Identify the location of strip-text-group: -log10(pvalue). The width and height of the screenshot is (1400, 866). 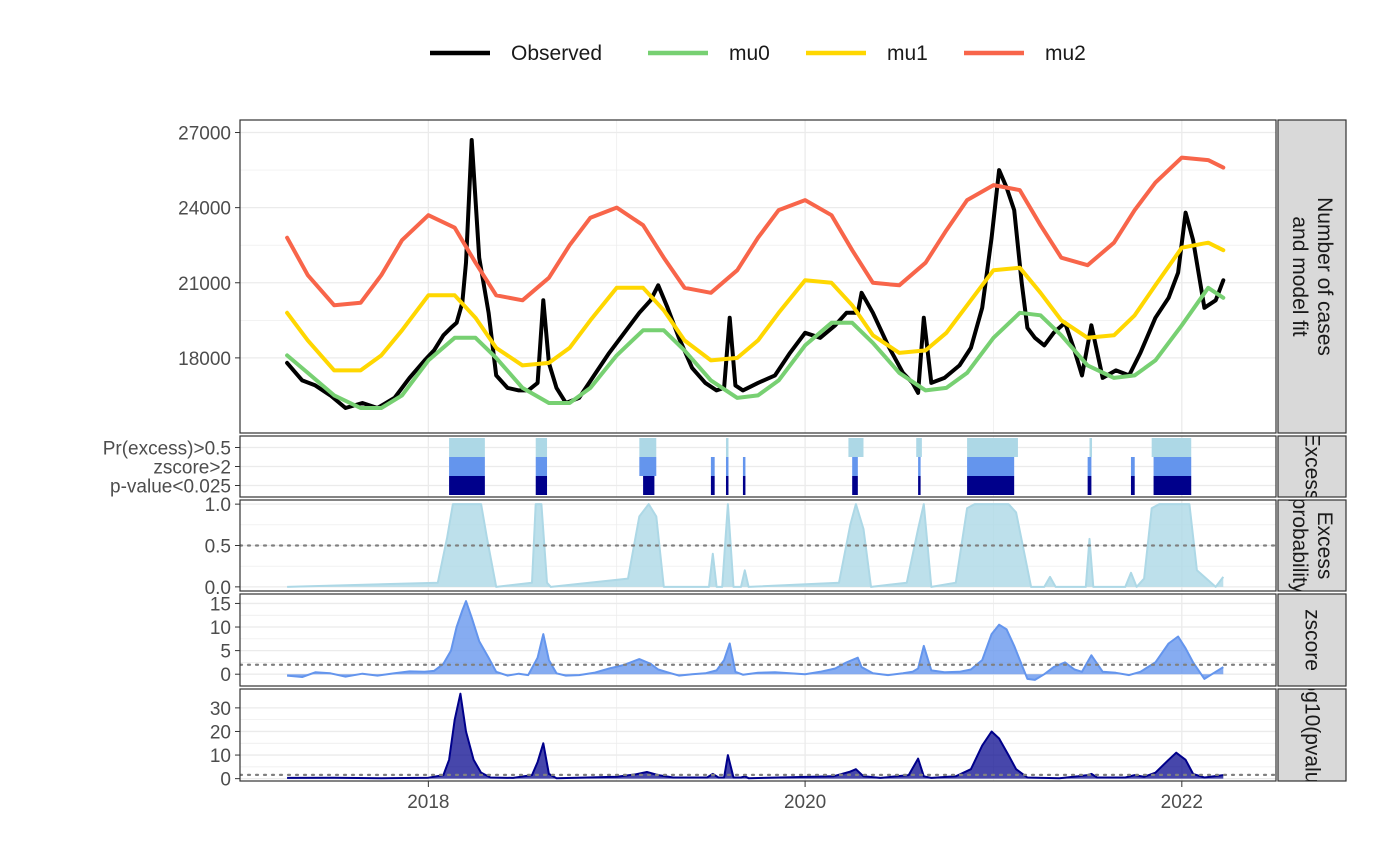
(1312, 735).